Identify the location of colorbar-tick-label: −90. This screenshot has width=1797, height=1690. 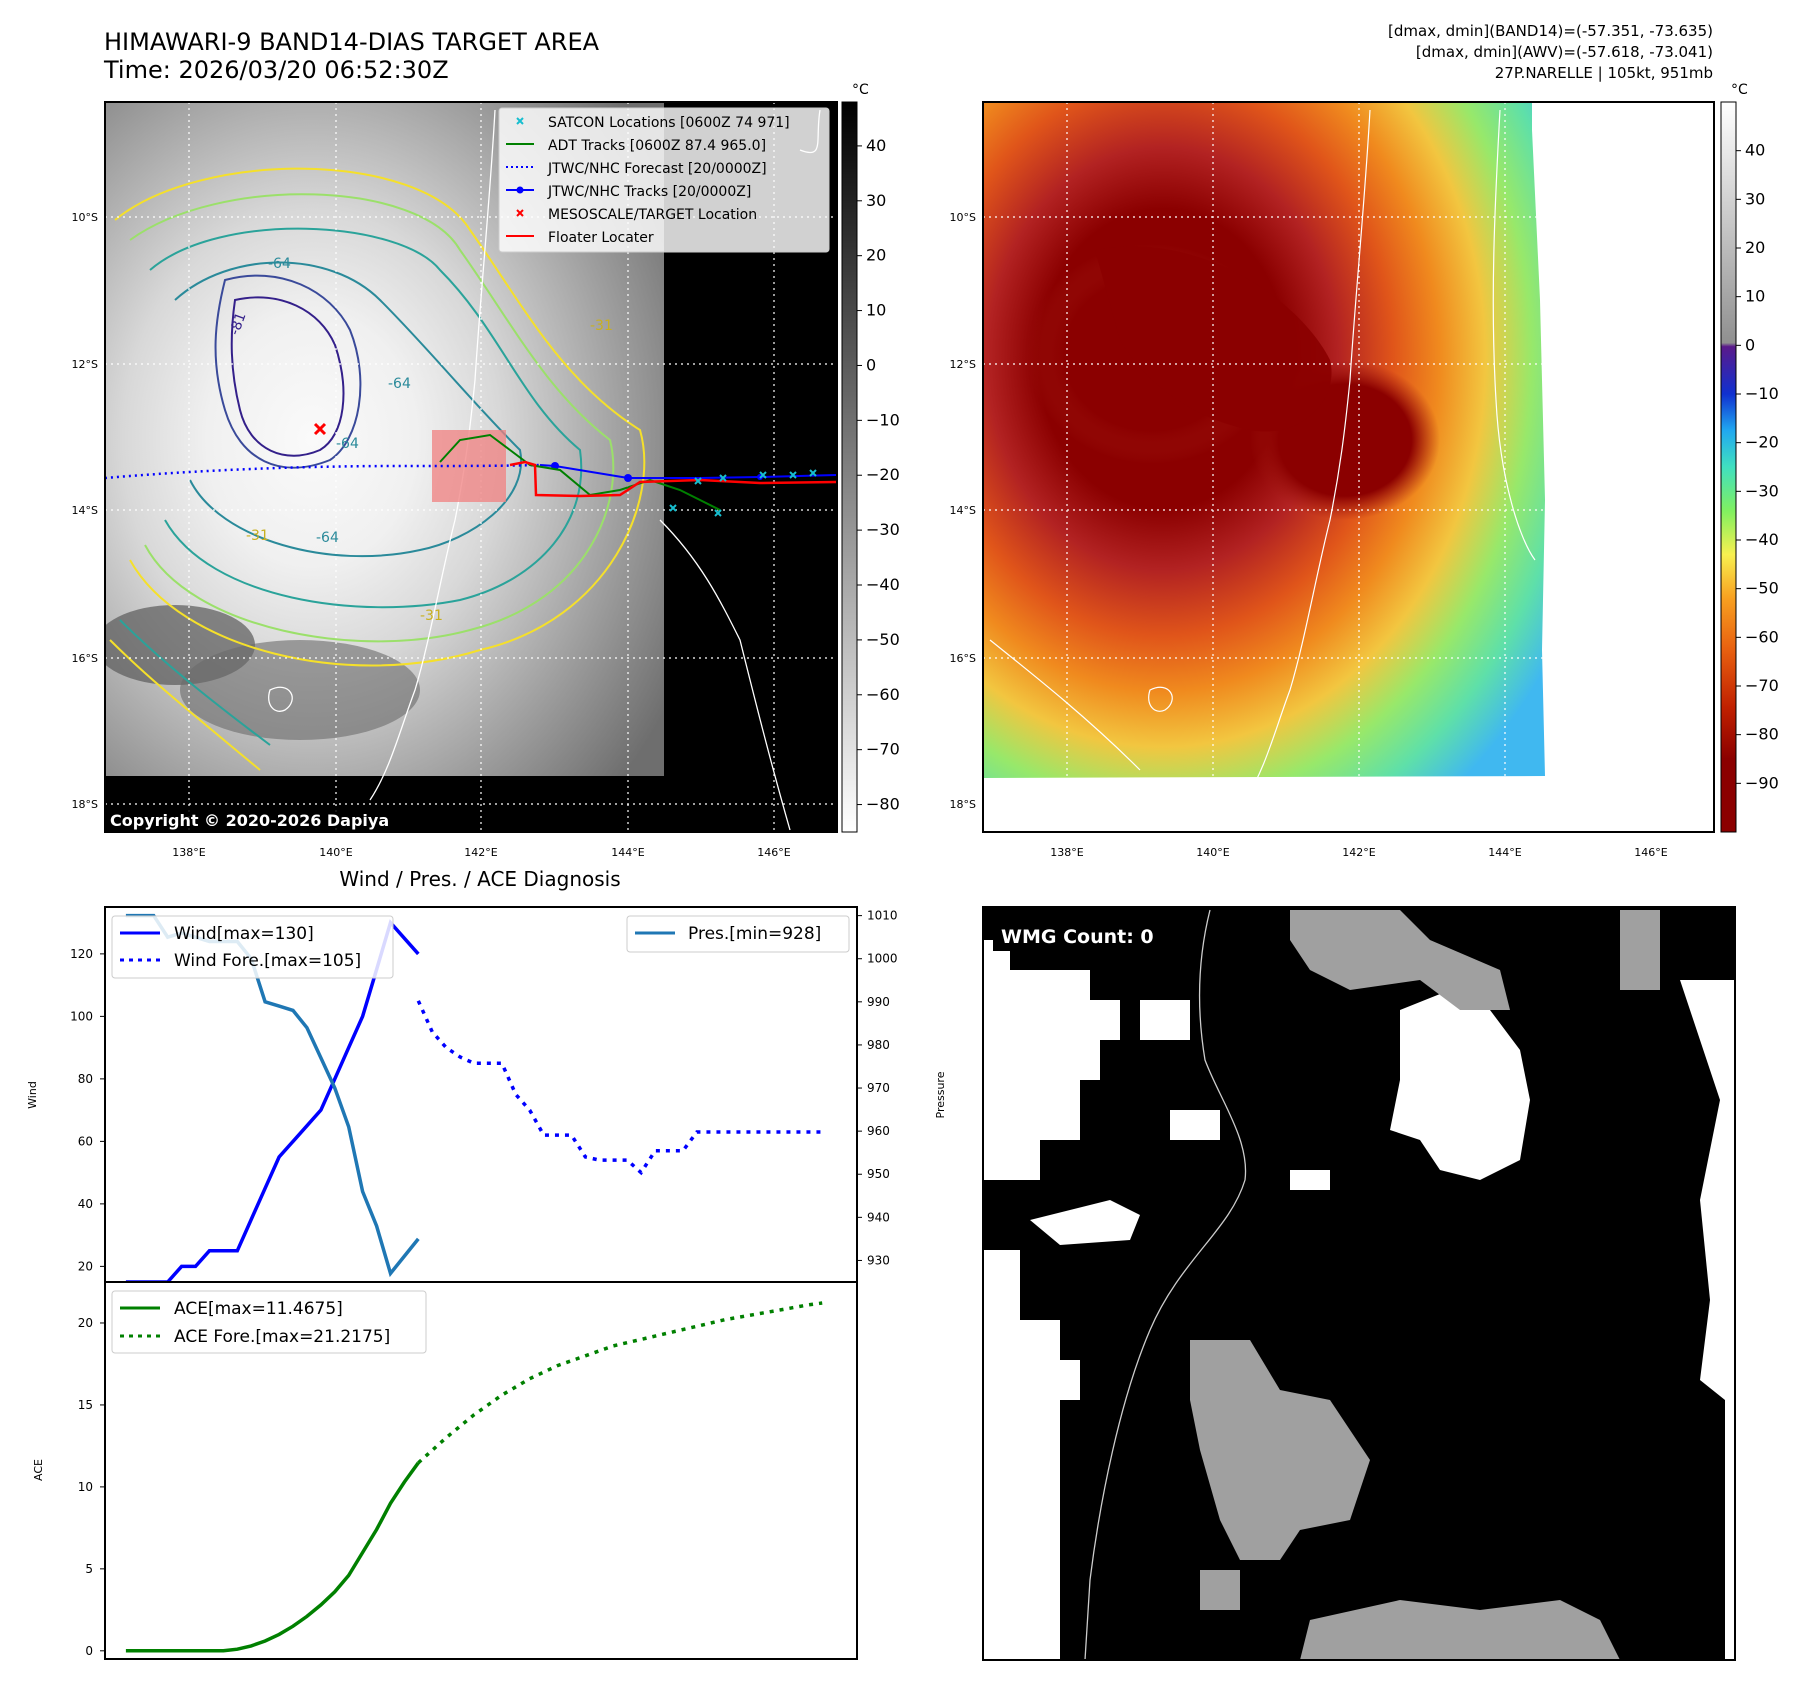
(1762, 782).